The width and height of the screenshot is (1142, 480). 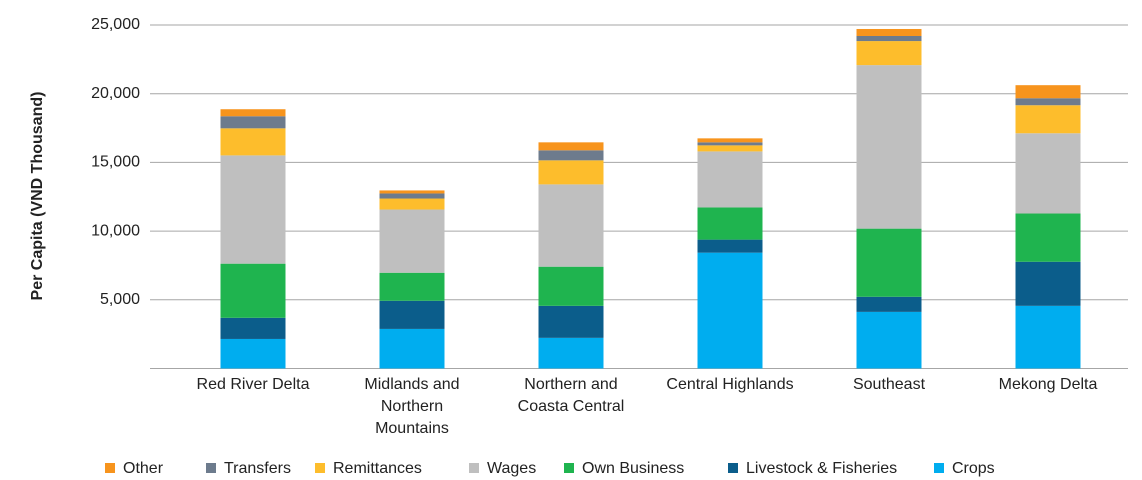 What do you see at coordinates (143, 468) in the screenshot?
I see `legend-label: Other` at bounding box center [143, 468].